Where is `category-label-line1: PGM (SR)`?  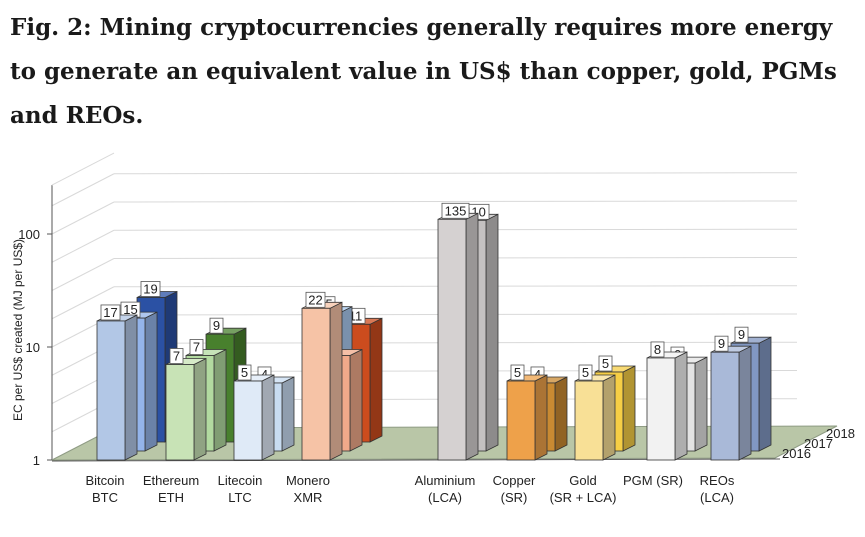
category-label-line1: PGM (SR) is located at coordinates (653, 480).